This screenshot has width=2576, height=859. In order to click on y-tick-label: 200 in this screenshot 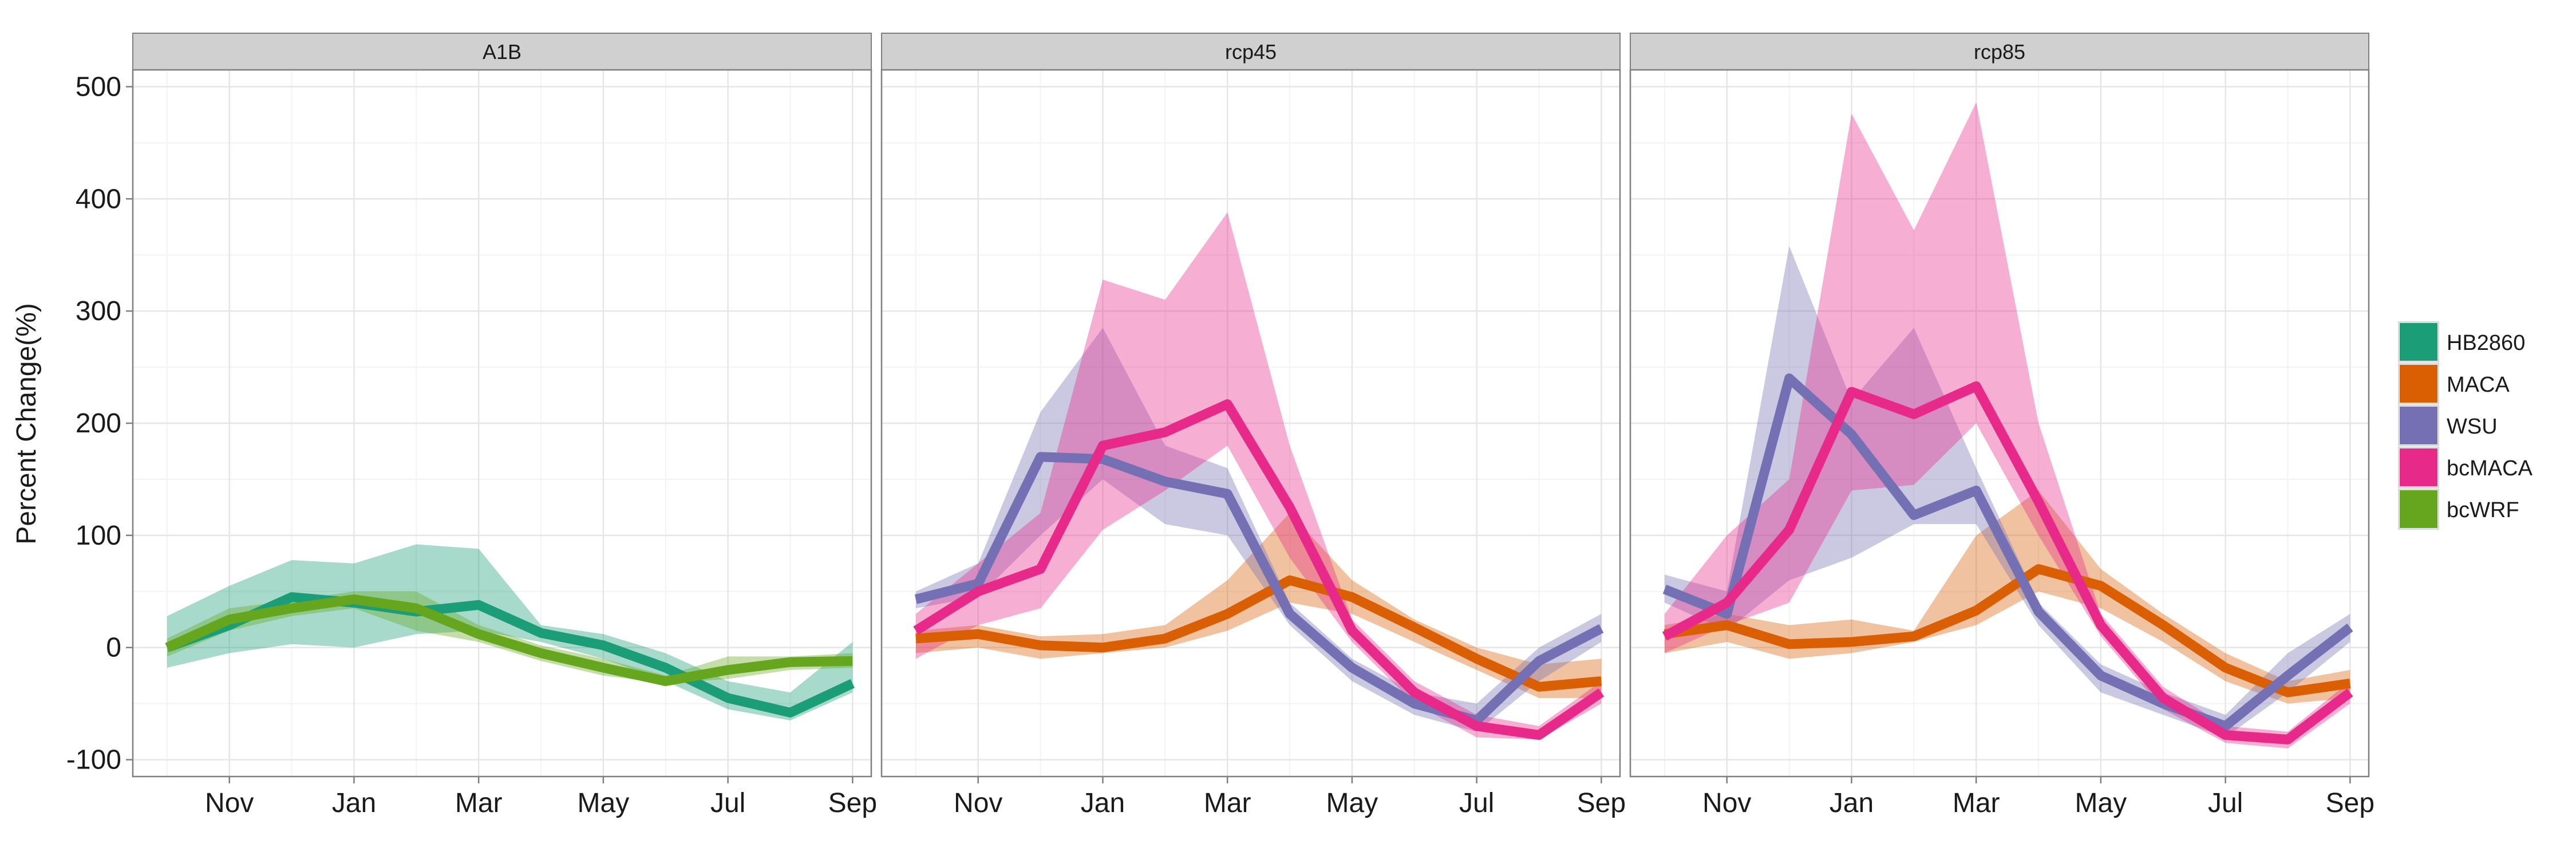, I will do `click(98, 423)`.